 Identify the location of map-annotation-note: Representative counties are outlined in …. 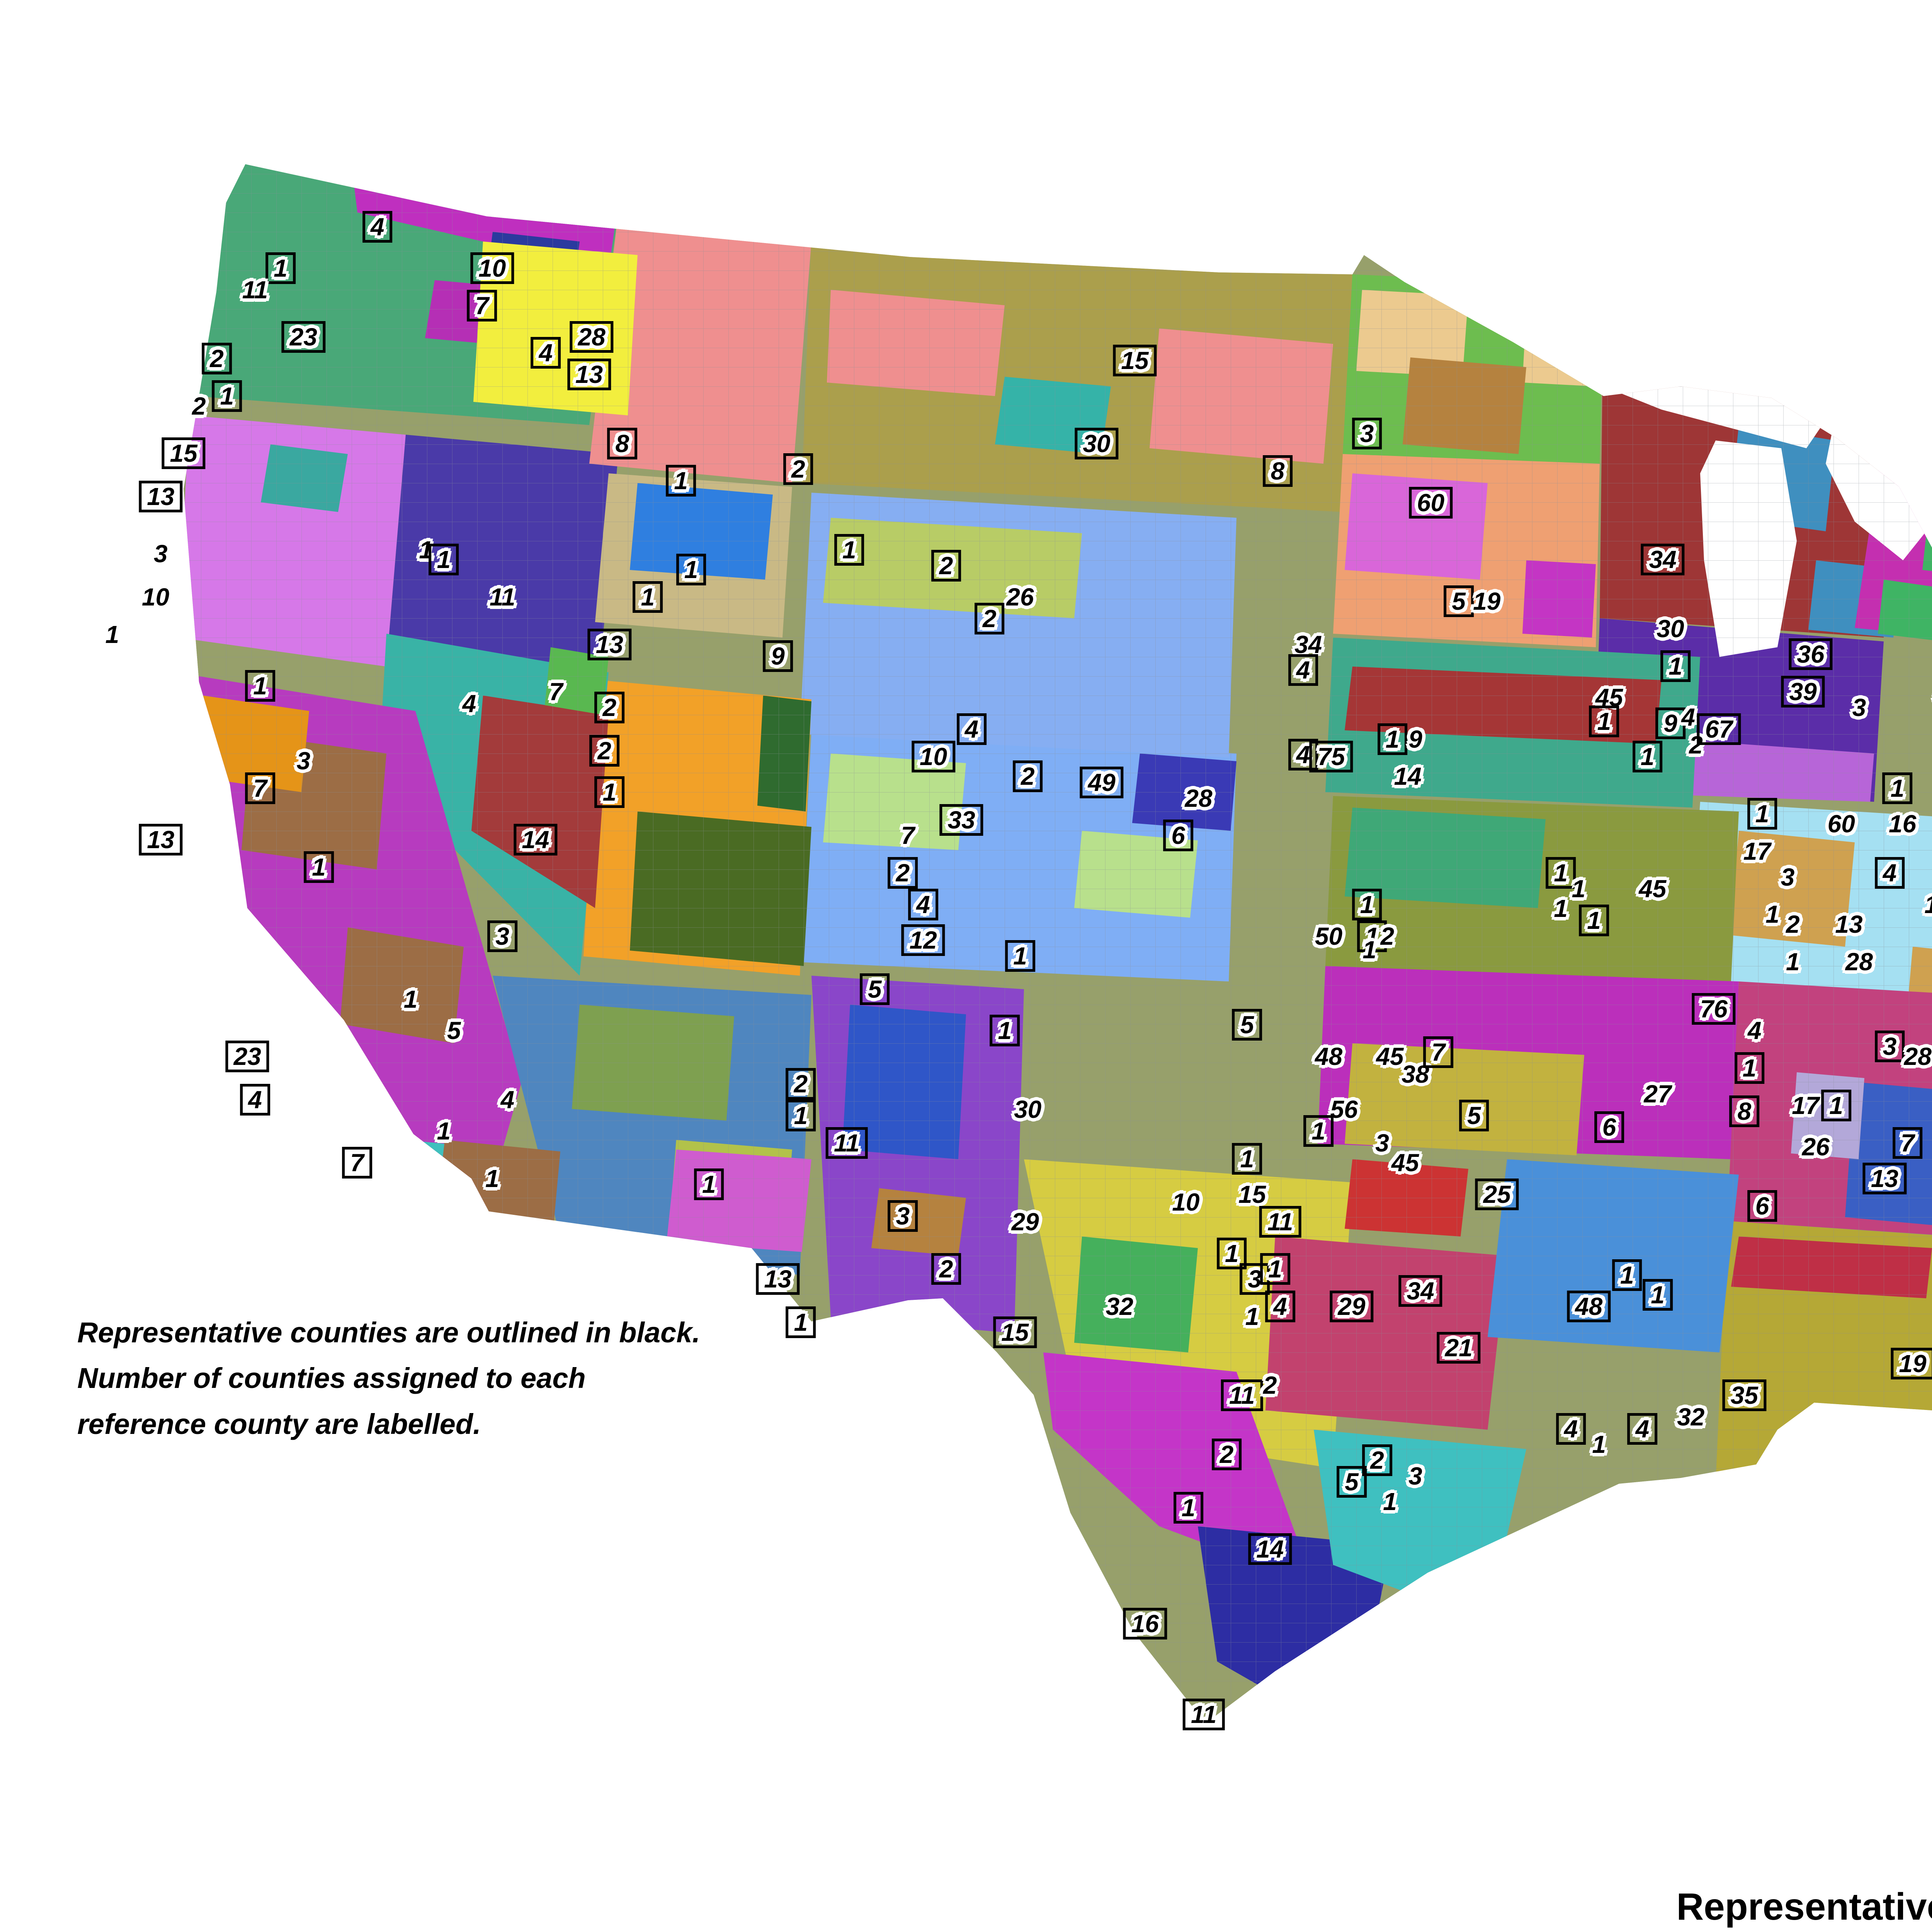
(388, 1378).